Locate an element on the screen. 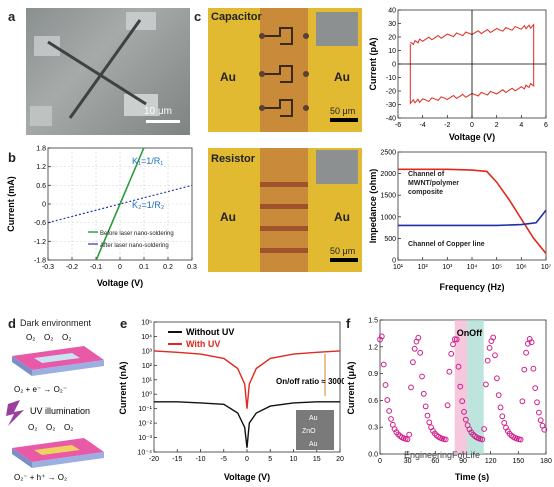  capacitor-image: Capacitor Au Au 50 μm is located at coordinates (285, 70).